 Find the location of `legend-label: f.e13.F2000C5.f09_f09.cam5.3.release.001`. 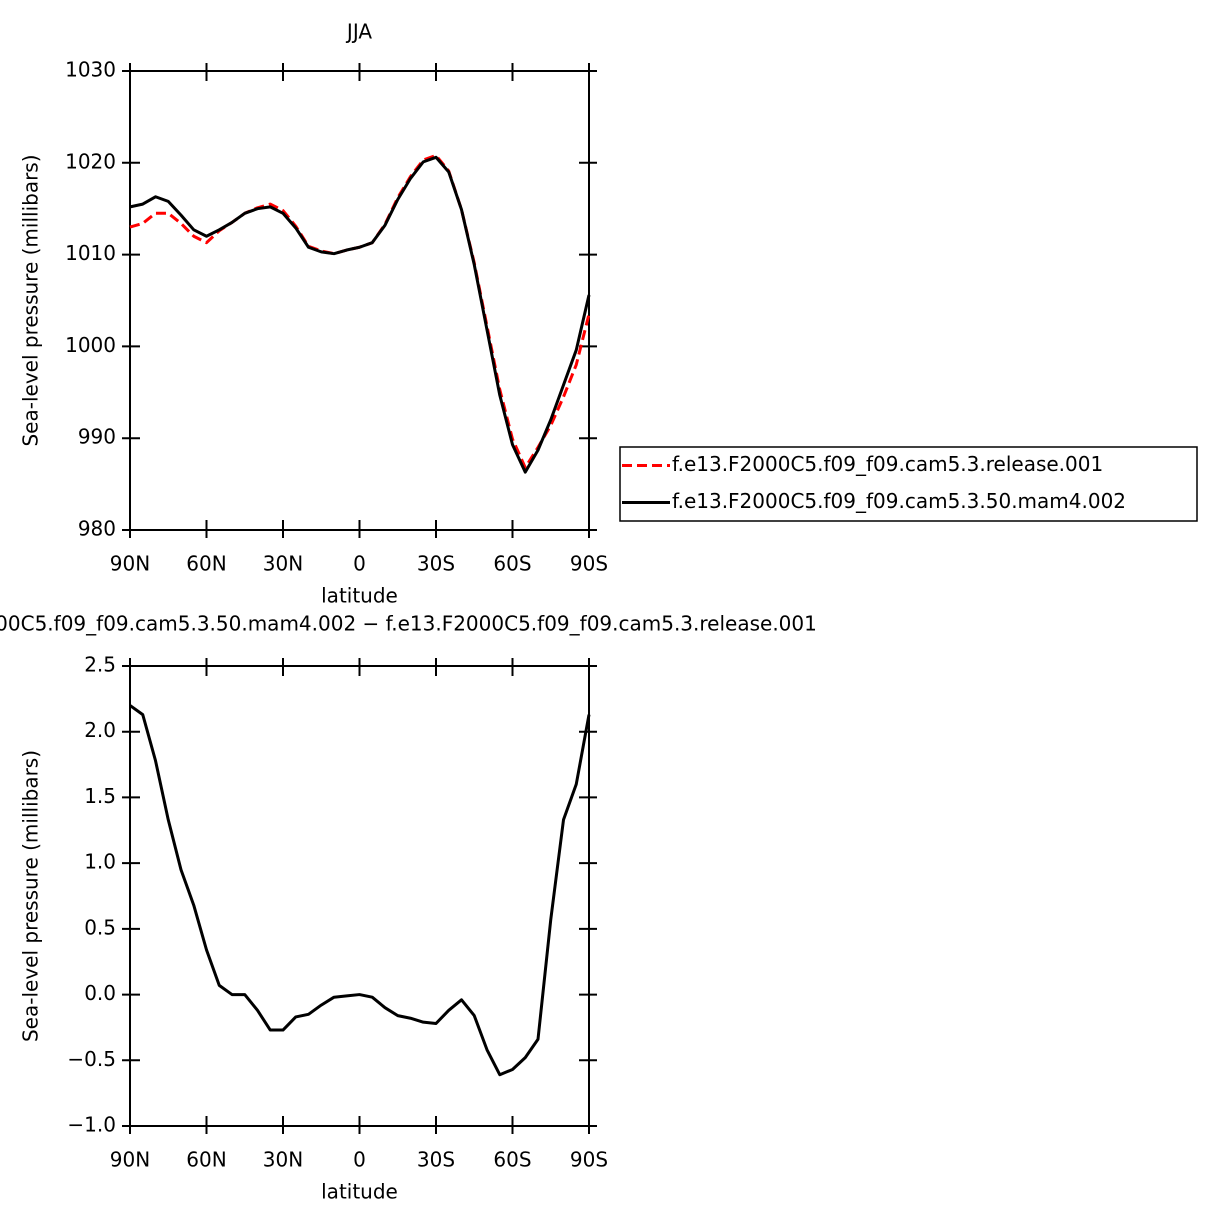

legend-label: f.e13.F2000C5.f09_f09.cam5.3.release.001 is located at coordinates (887, 464).